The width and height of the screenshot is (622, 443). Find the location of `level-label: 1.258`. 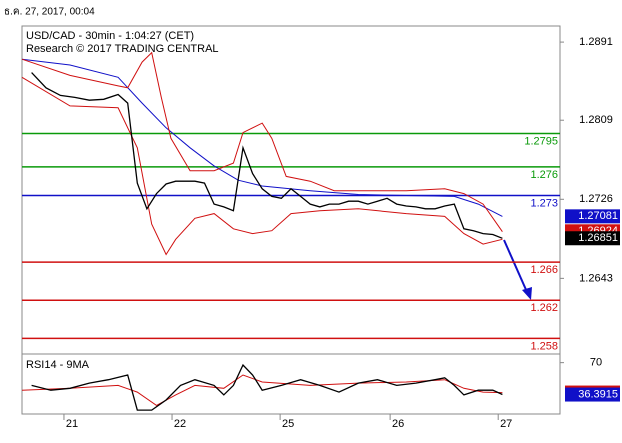

level-label: 1.258 is located at coordinates (544, 346).